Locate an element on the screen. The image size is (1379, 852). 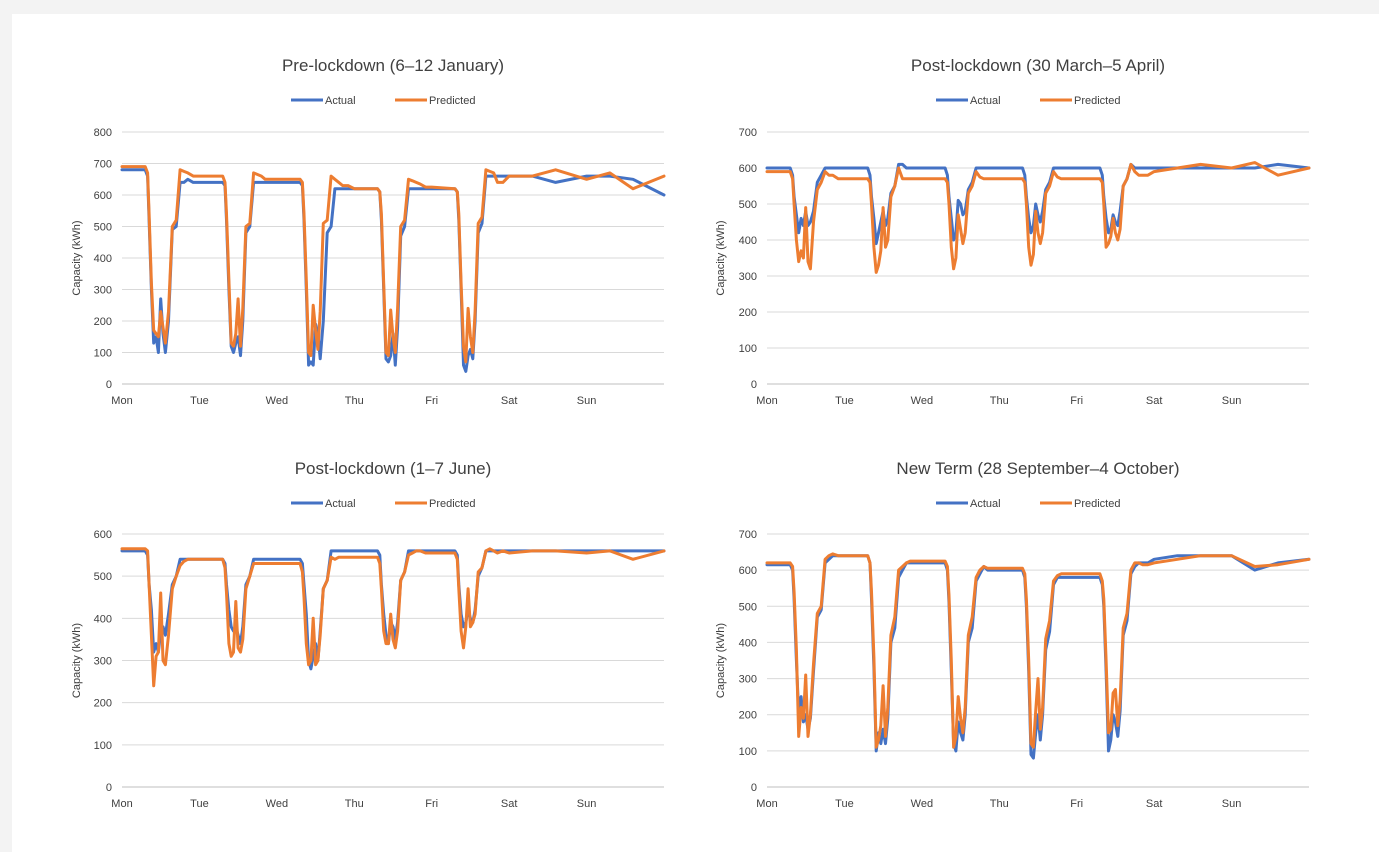
chart-title: New Term (28 September–4 October) is located at coordinates (1037, 468).